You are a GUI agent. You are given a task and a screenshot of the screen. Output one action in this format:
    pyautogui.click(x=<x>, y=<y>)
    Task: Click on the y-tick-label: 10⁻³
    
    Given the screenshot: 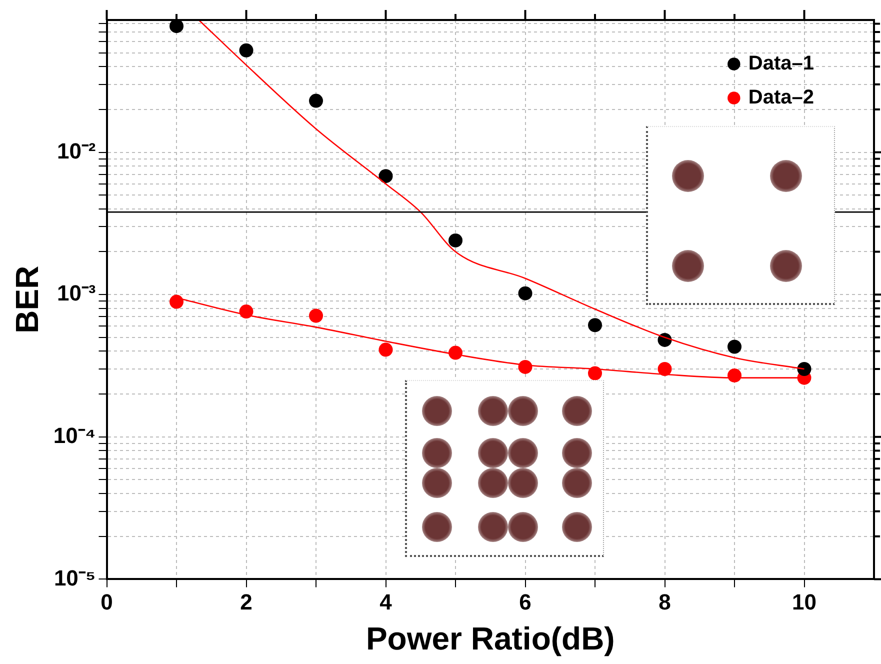 What is the action you would take?
    pyautogui.click(x=76, y=293)
    